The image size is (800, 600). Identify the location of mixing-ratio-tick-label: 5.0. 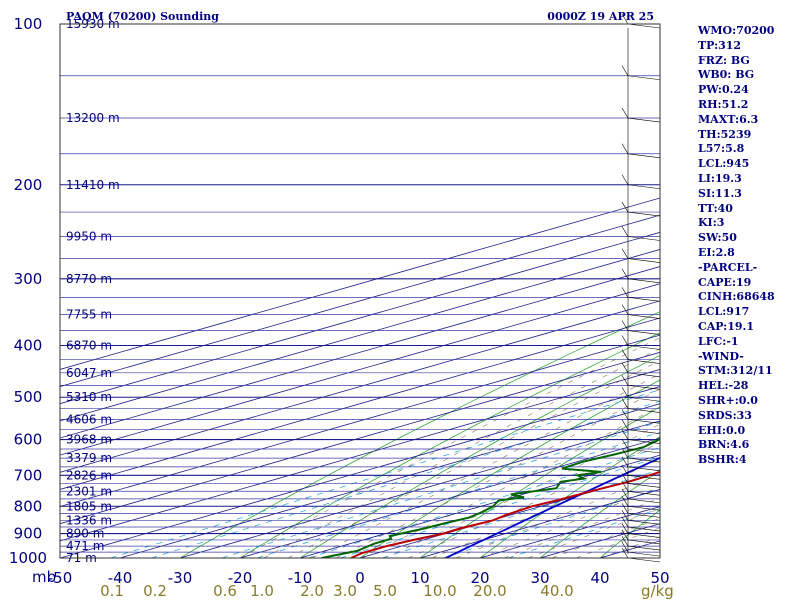
(385, 591).